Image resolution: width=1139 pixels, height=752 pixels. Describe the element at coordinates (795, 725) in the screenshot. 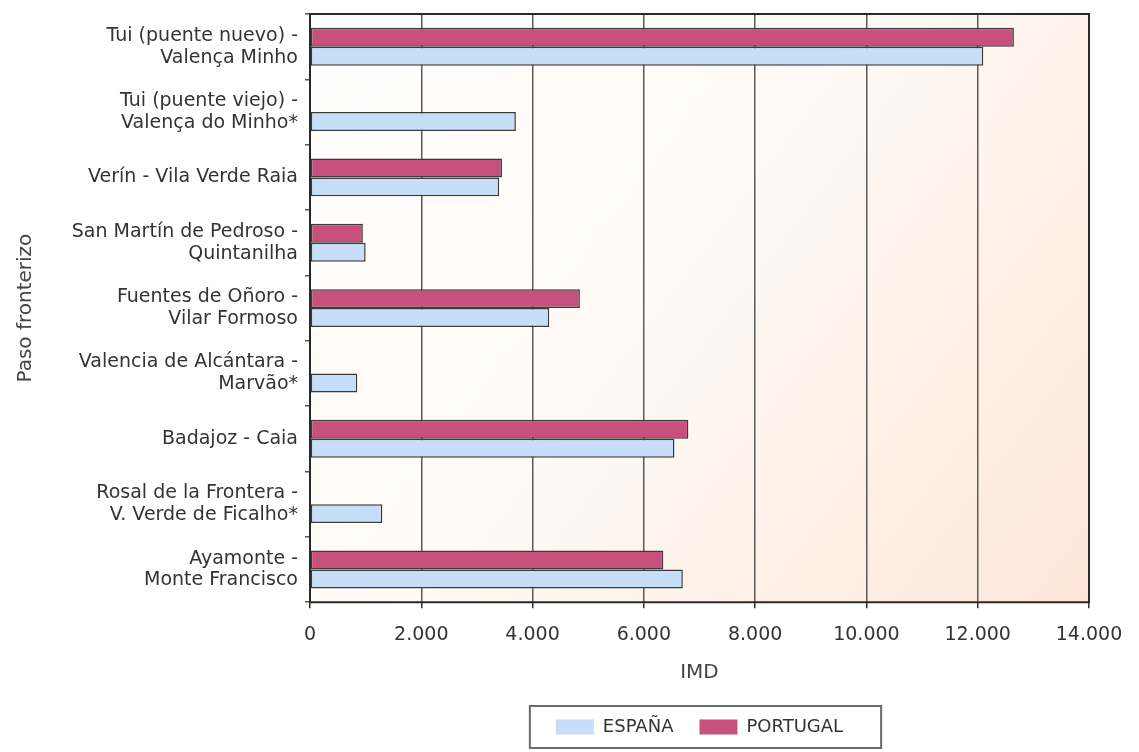

I see `legend-label: PORTUGAL` at that location.